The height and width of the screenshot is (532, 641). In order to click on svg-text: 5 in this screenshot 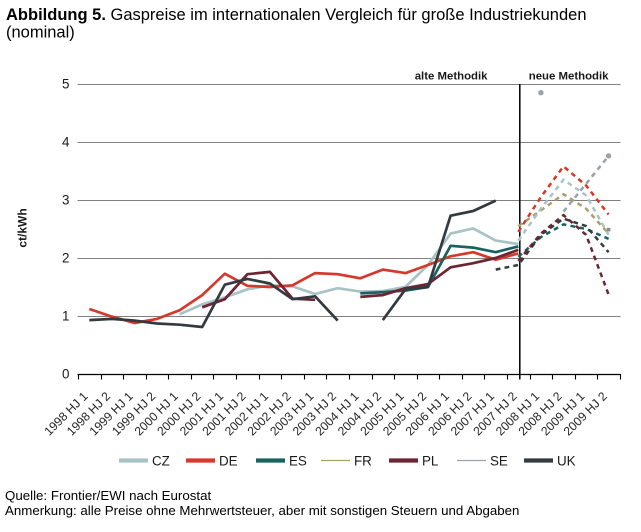, I will do `click(65, 84)`.